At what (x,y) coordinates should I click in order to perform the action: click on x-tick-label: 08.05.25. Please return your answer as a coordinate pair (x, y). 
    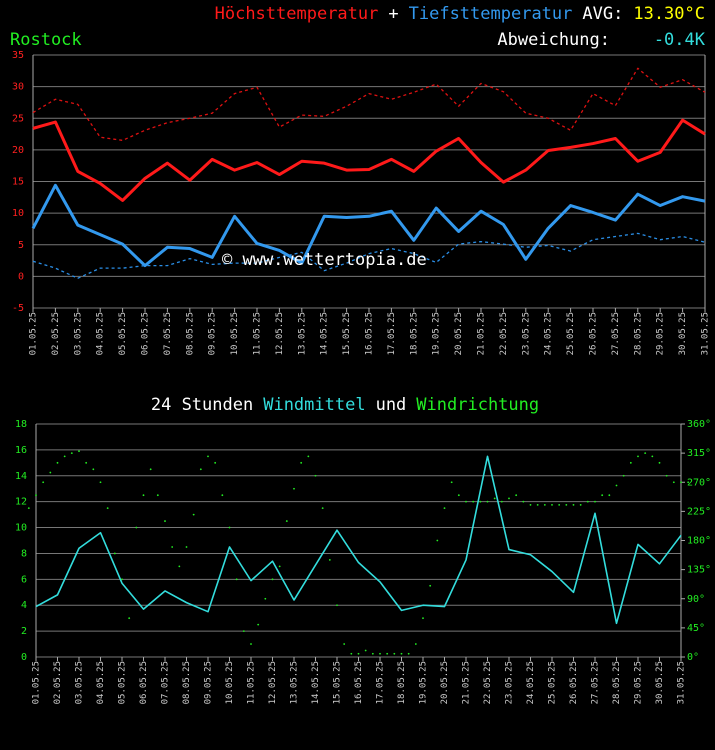
    Looking at the image, I should click on (190, 333).